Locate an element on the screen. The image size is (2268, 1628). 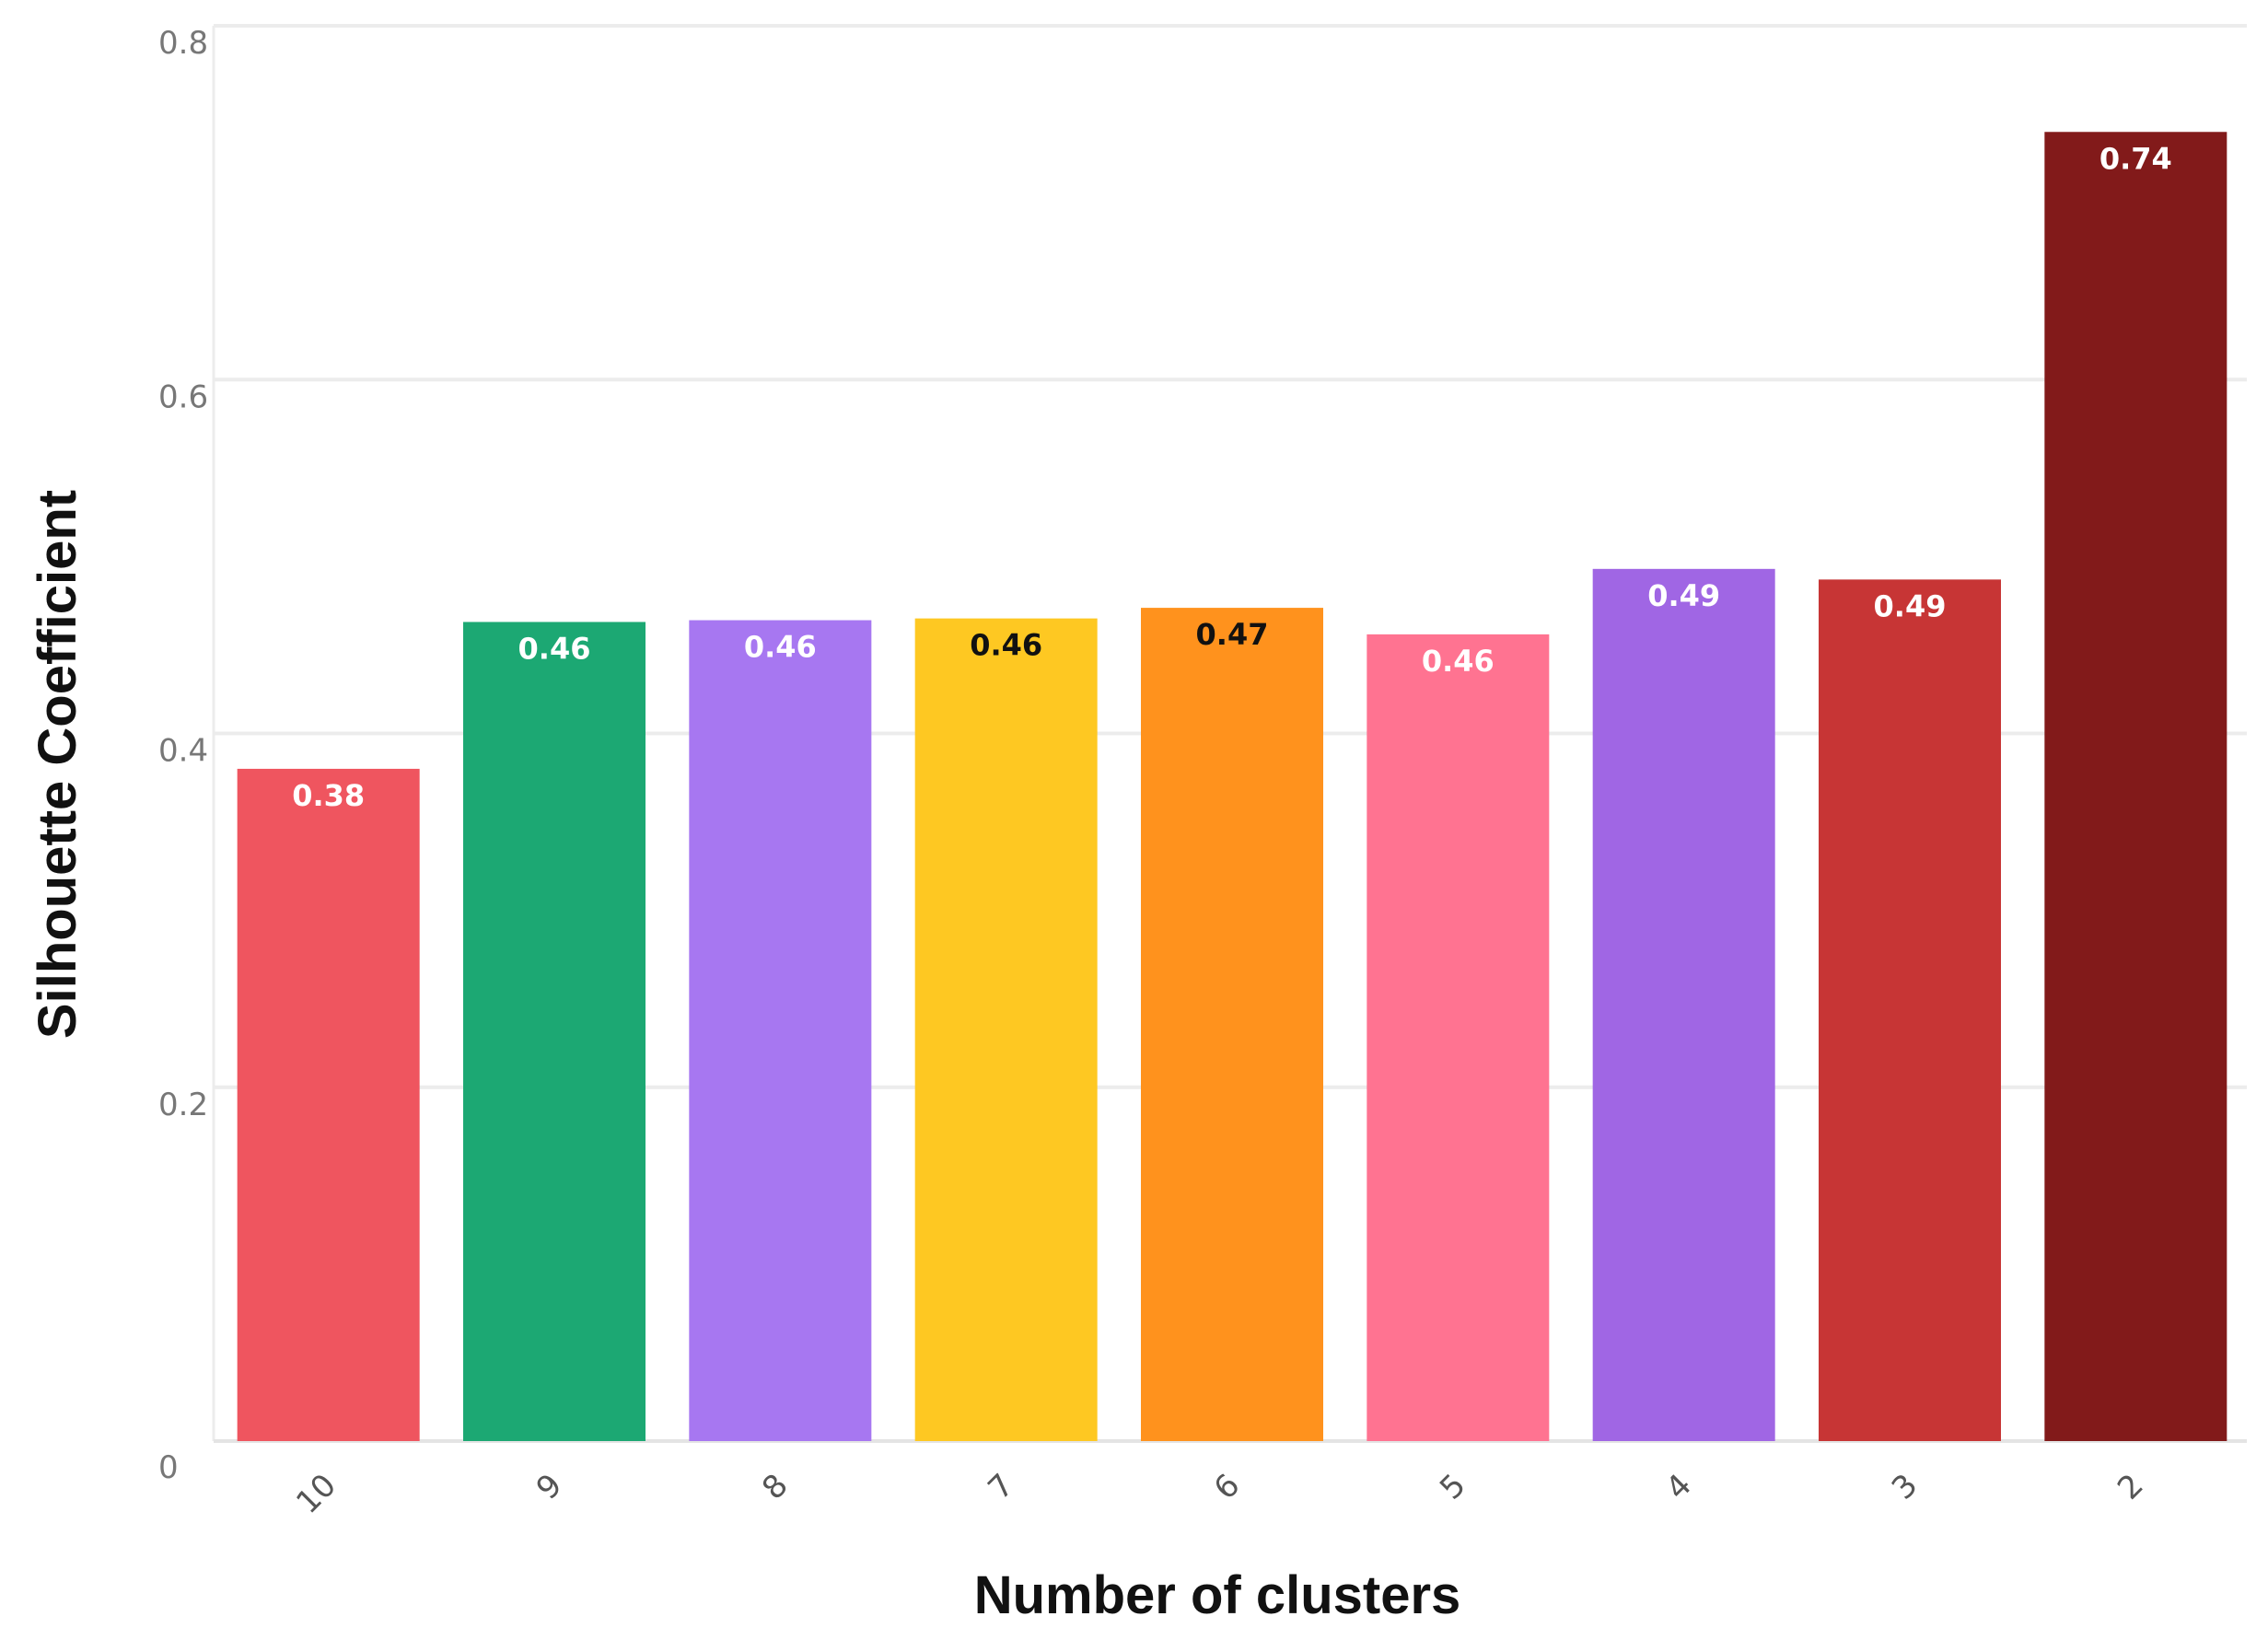
bar-value-label: 0.47 is located at coordinates (1232, 634).